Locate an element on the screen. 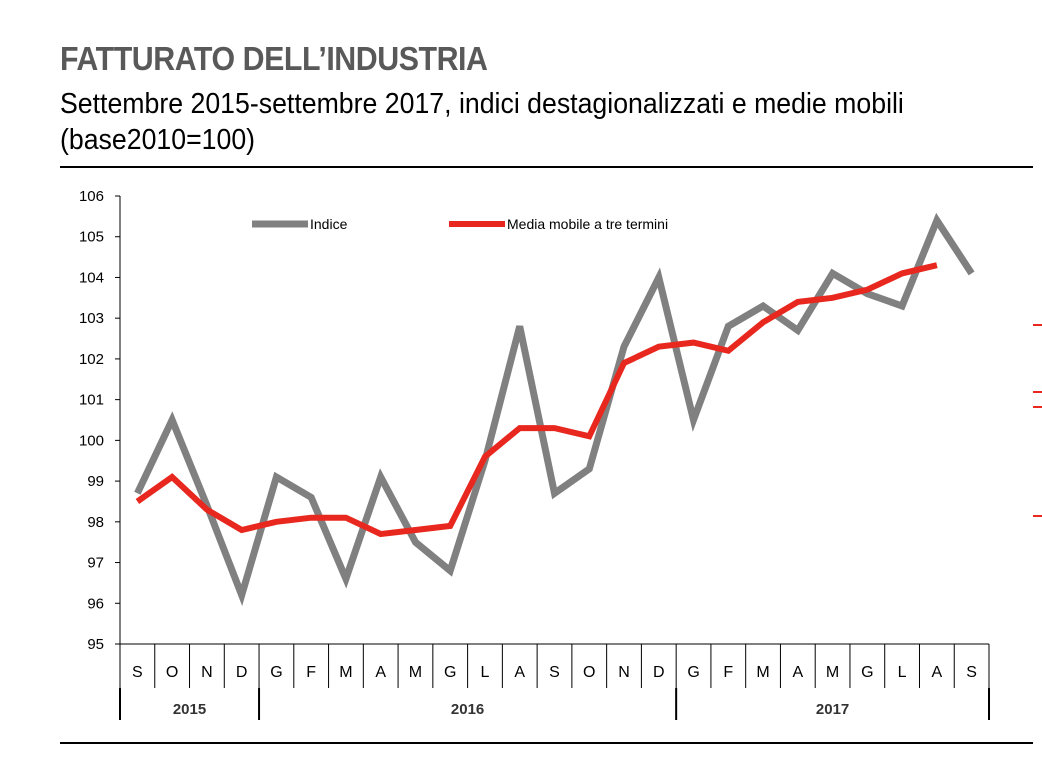 This screenshot has height=768, width=1042. year-label: 2016 is located at coordinates (467, 709).